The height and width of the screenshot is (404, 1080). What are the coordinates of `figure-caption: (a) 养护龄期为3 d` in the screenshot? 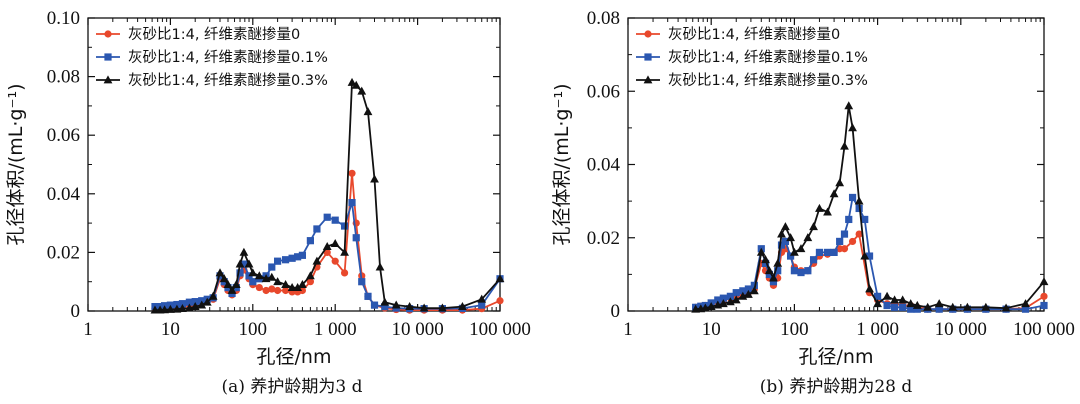 It's located at (292, 387).